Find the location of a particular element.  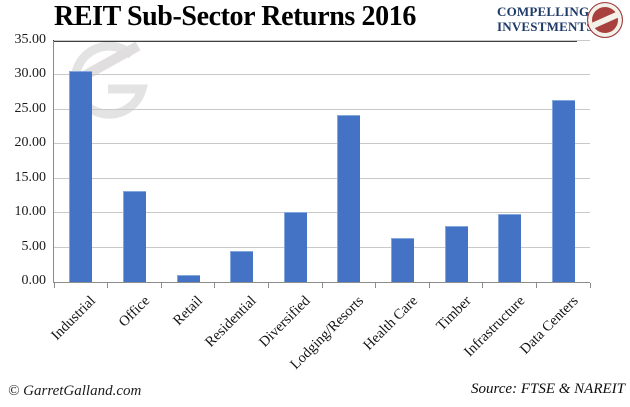

bar-office is located at coordinates (134, 236).